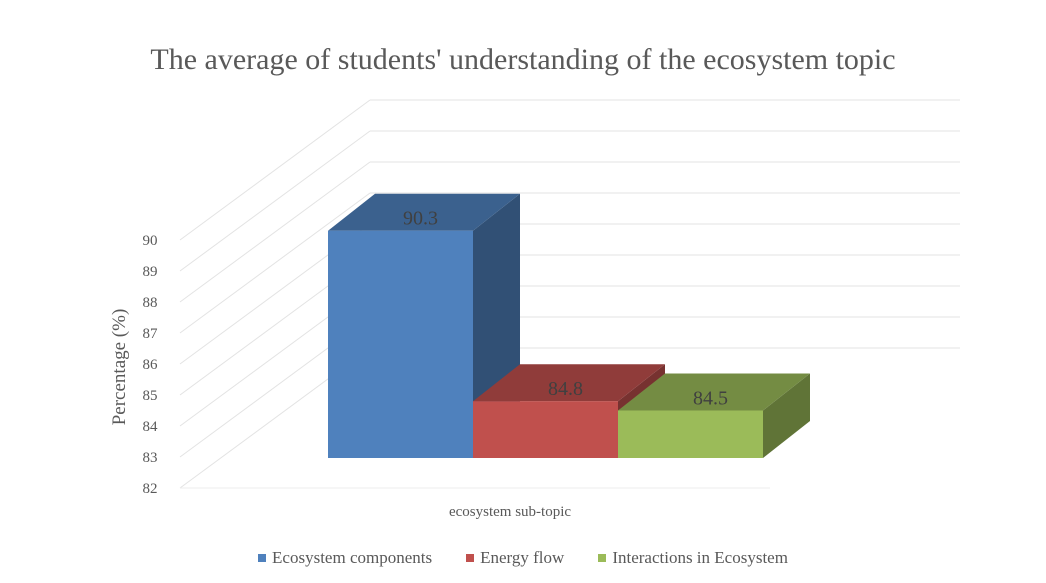 This screenshot has height=583, width=1046. What do you see at coordinates (119, 367) in the screenshot?
I see `y-axis-title: Percentage (%)` at bounding box center [119, 367].